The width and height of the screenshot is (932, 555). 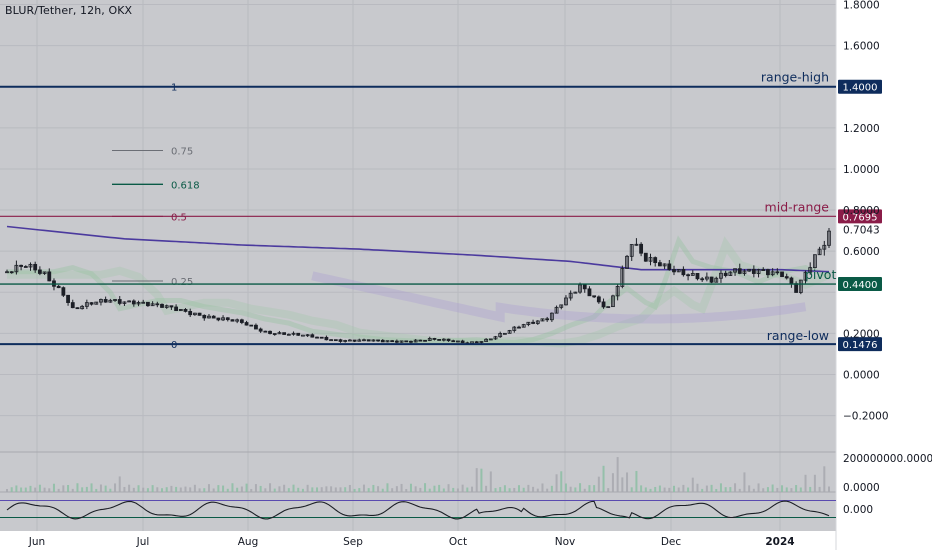 What do you see at coordinates (418, 474) in the screenshot?
I see `volume-bars` at bounding box center [418, 474].